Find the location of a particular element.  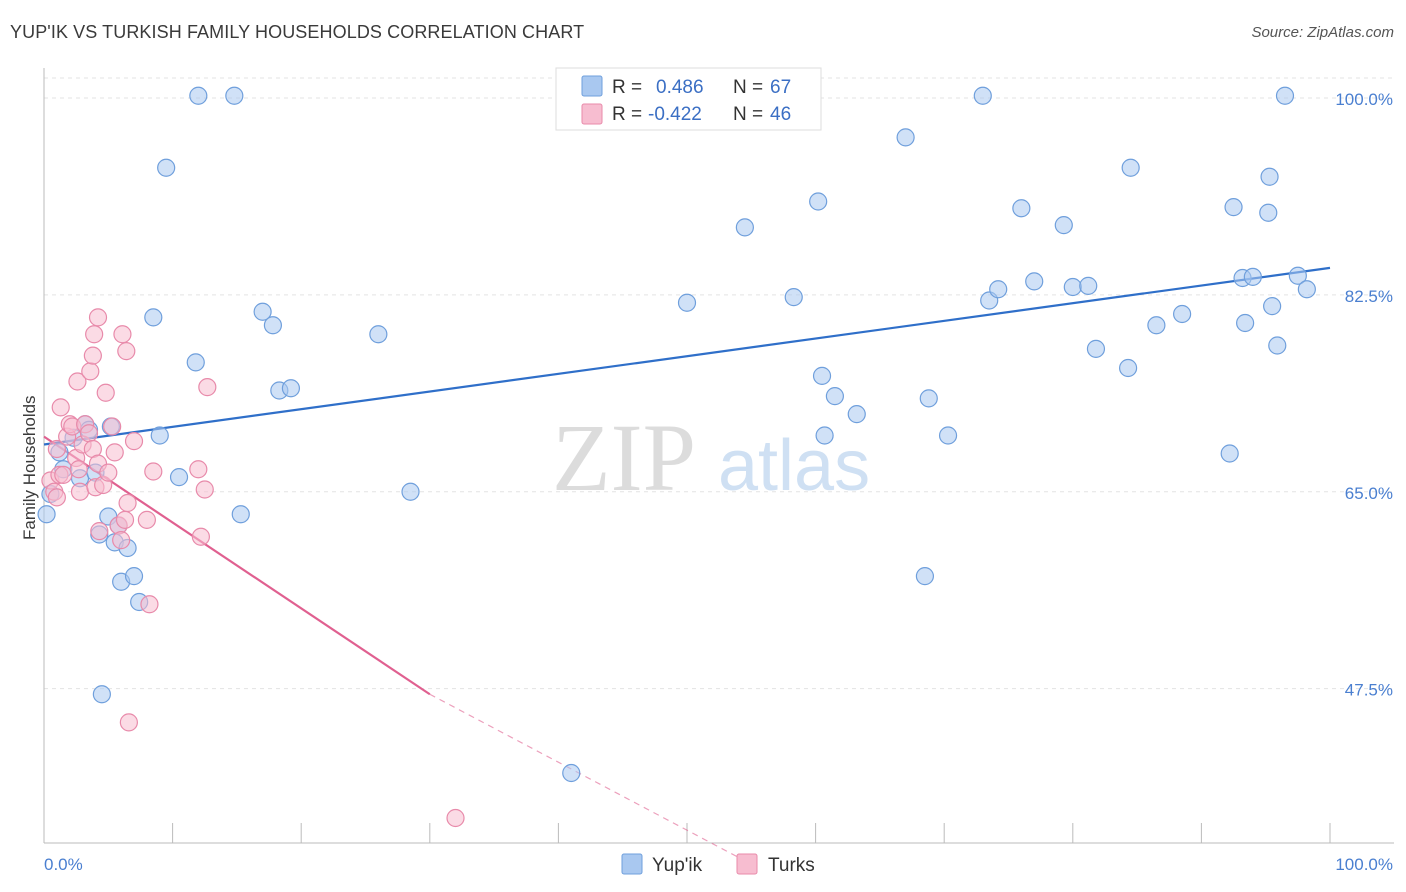

bottom-legend-swatch-yupik is located at coordinates (632, 864).